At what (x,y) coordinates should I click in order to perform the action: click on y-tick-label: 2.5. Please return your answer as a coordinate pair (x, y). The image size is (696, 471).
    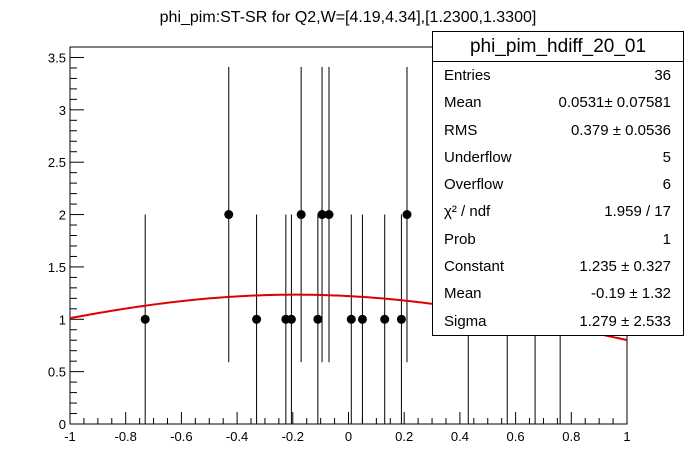
    Looking at the image, I should click on (57, 162).